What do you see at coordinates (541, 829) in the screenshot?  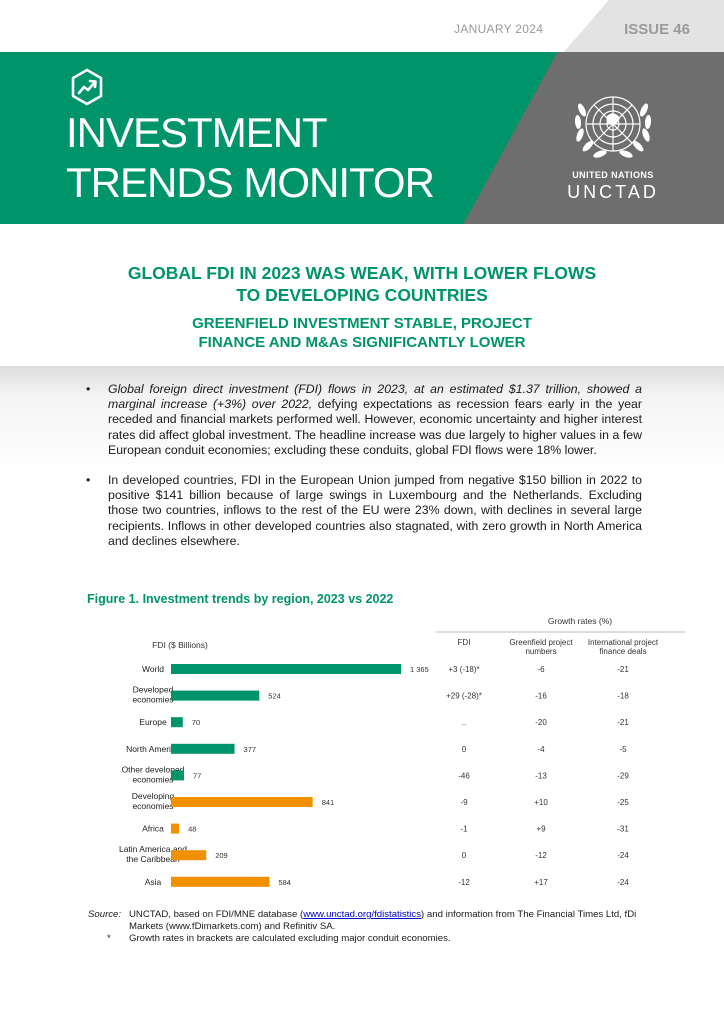 I see `growth-cell: +9` at bounding box center [541, 829].